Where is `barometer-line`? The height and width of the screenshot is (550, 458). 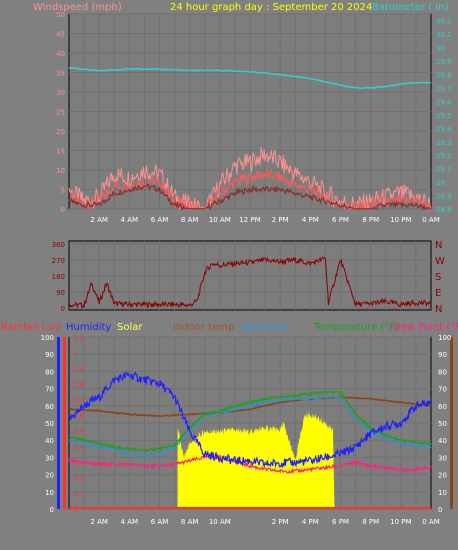 barometer-line is located at coordinates (250, 78).